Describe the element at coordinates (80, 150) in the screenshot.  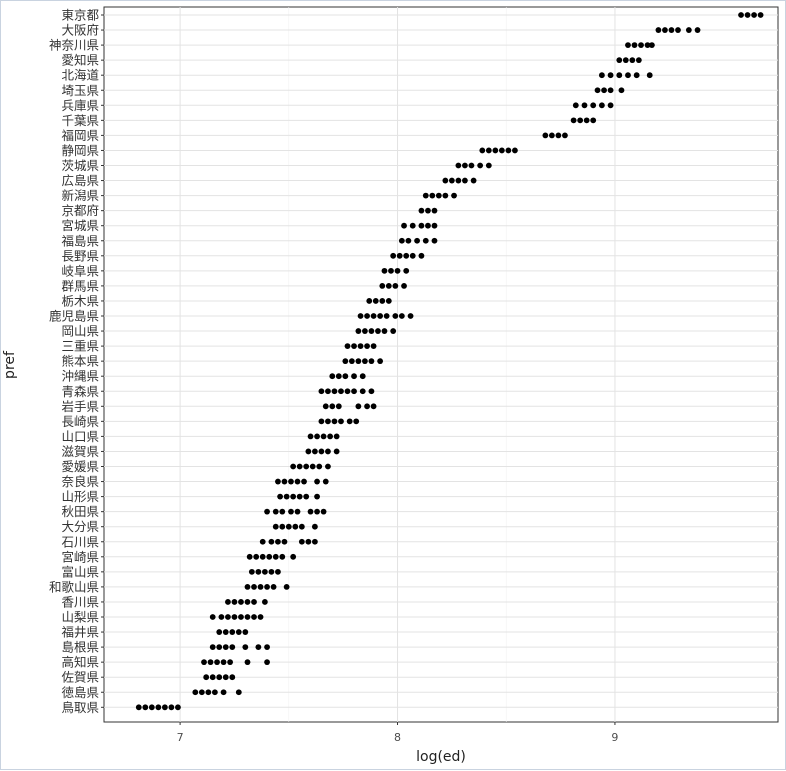
I see `y-tick-label: 静岡県` at that location.